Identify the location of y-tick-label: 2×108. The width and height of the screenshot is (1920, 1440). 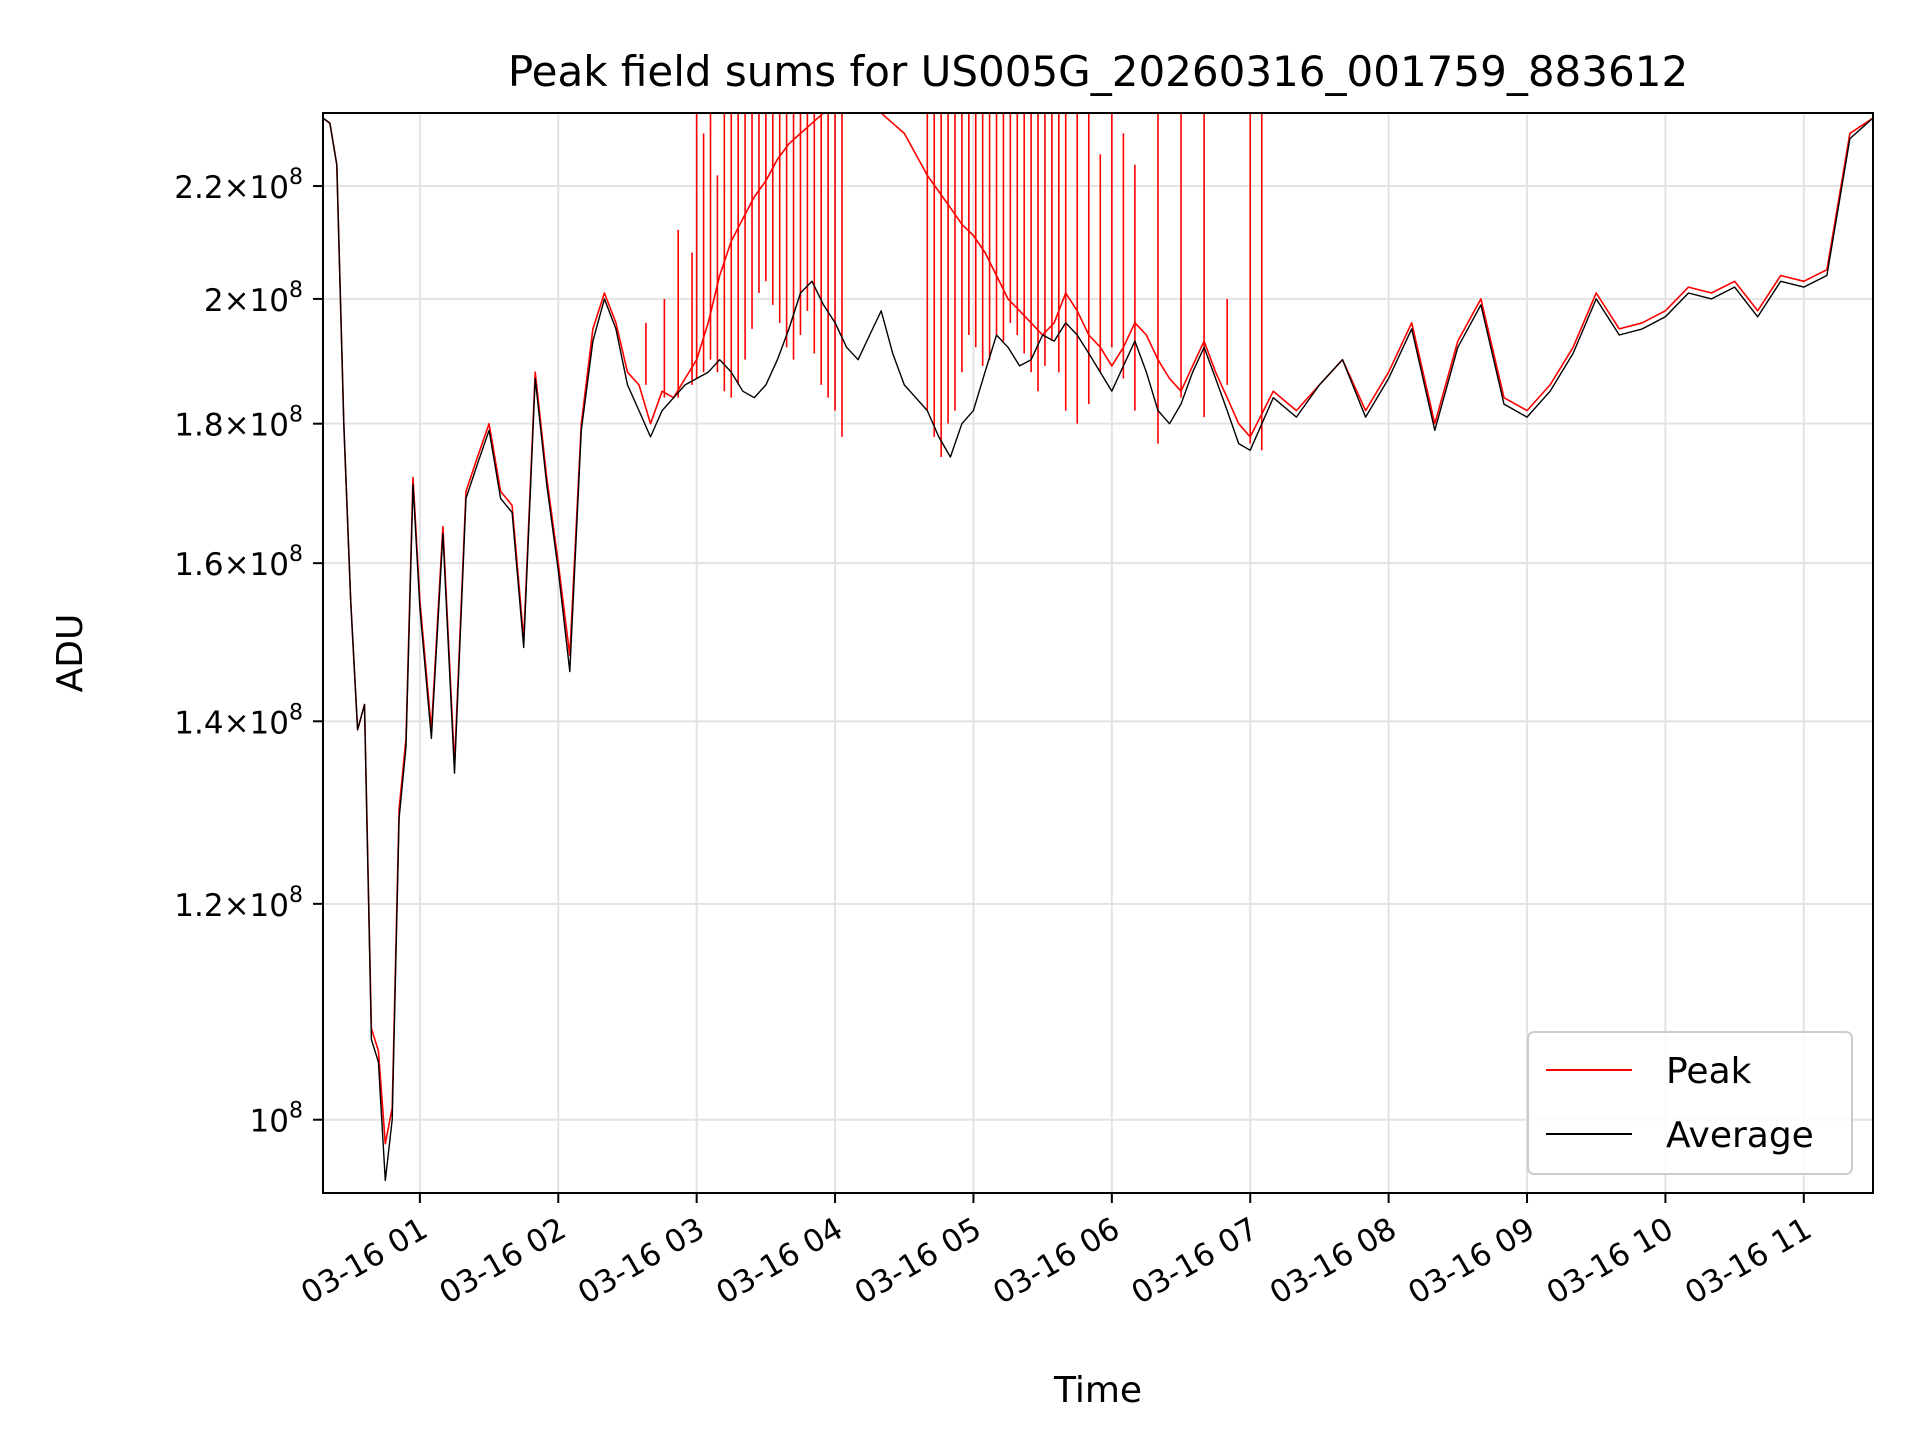
(253, 298).